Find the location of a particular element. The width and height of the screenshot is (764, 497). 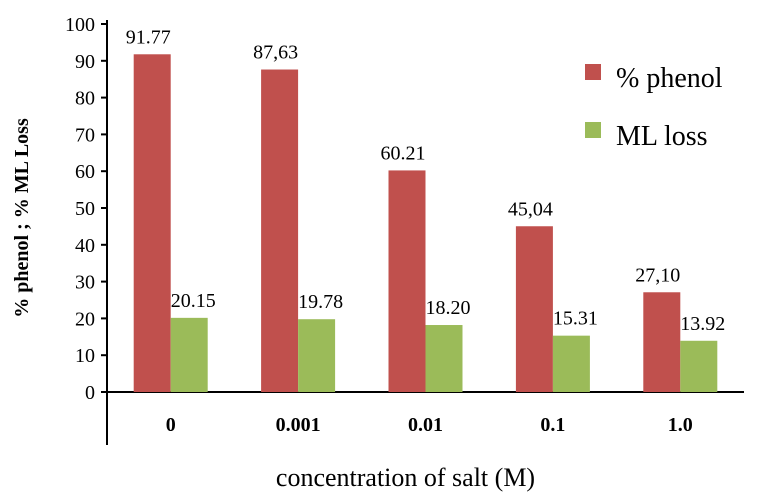

data-label: 27,10 is located at coordinates (657, 275).